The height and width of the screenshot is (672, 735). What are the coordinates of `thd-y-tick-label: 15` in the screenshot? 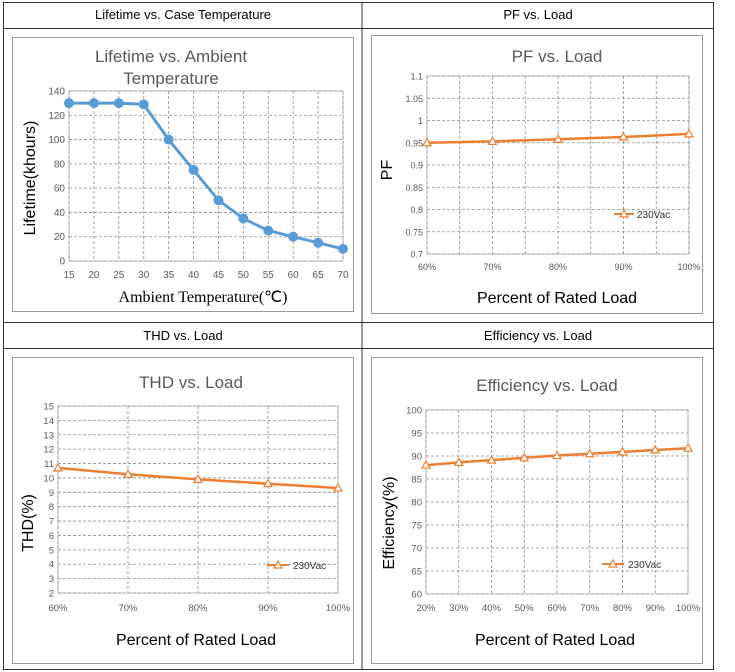 It's located at (48, 407).